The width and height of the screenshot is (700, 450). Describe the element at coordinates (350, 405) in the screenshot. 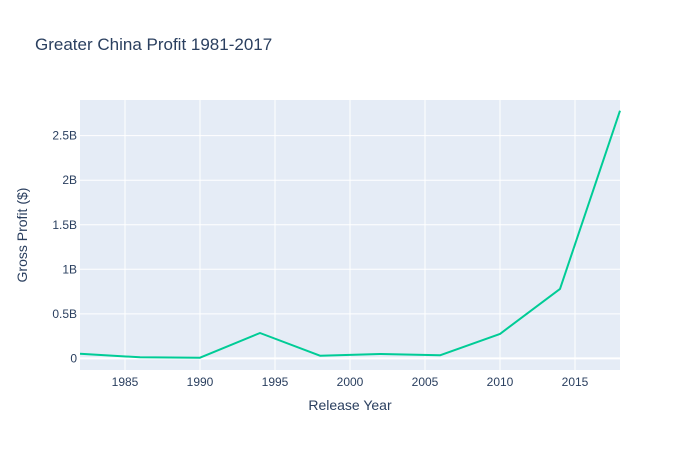

I see `x-axis-title: Release Year` at that location.